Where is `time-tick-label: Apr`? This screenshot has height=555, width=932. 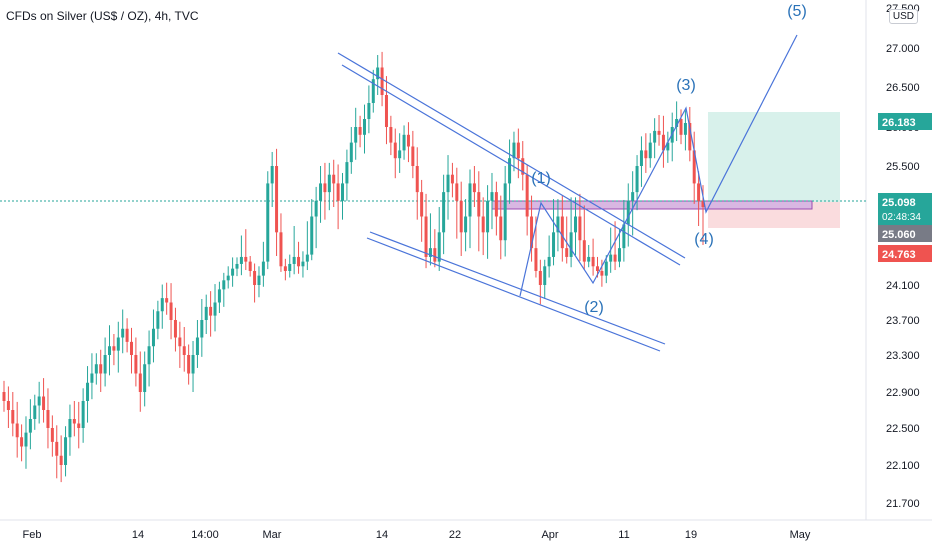
time-tick-label: Apr is located at coordinates (549, 535).